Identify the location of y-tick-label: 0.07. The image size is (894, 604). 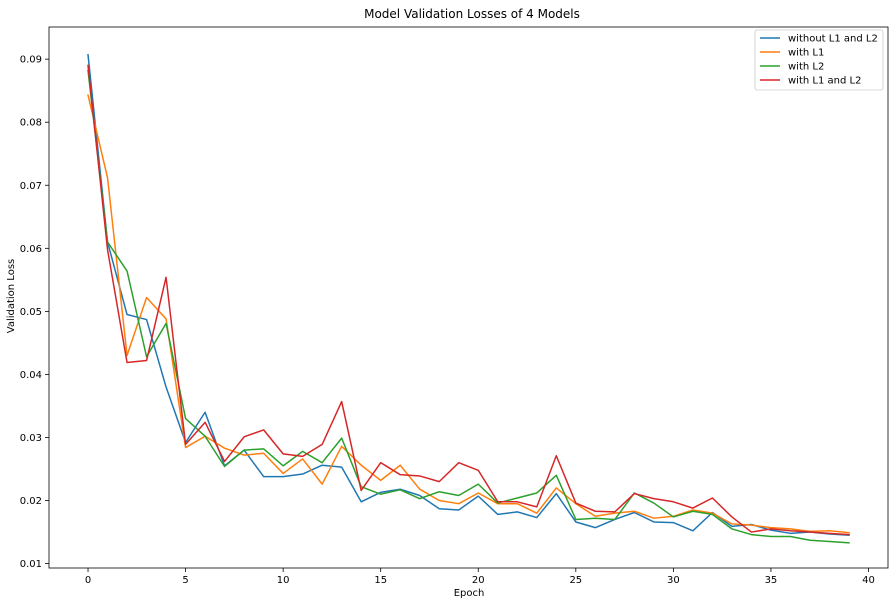
(31, 186).